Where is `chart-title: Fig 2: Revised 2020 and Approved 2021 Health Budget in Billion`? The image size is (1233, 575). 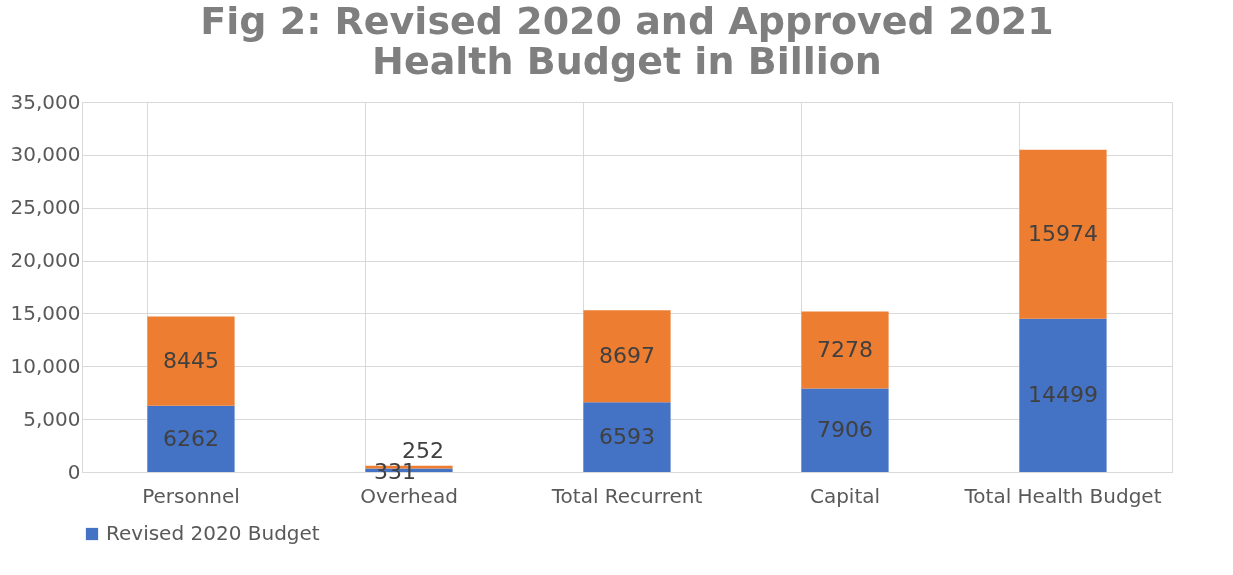
chart-title: Fig 2: Revised 2020 and Approved 2021 Health Budget in Billion is located at coordinates (627, 41).